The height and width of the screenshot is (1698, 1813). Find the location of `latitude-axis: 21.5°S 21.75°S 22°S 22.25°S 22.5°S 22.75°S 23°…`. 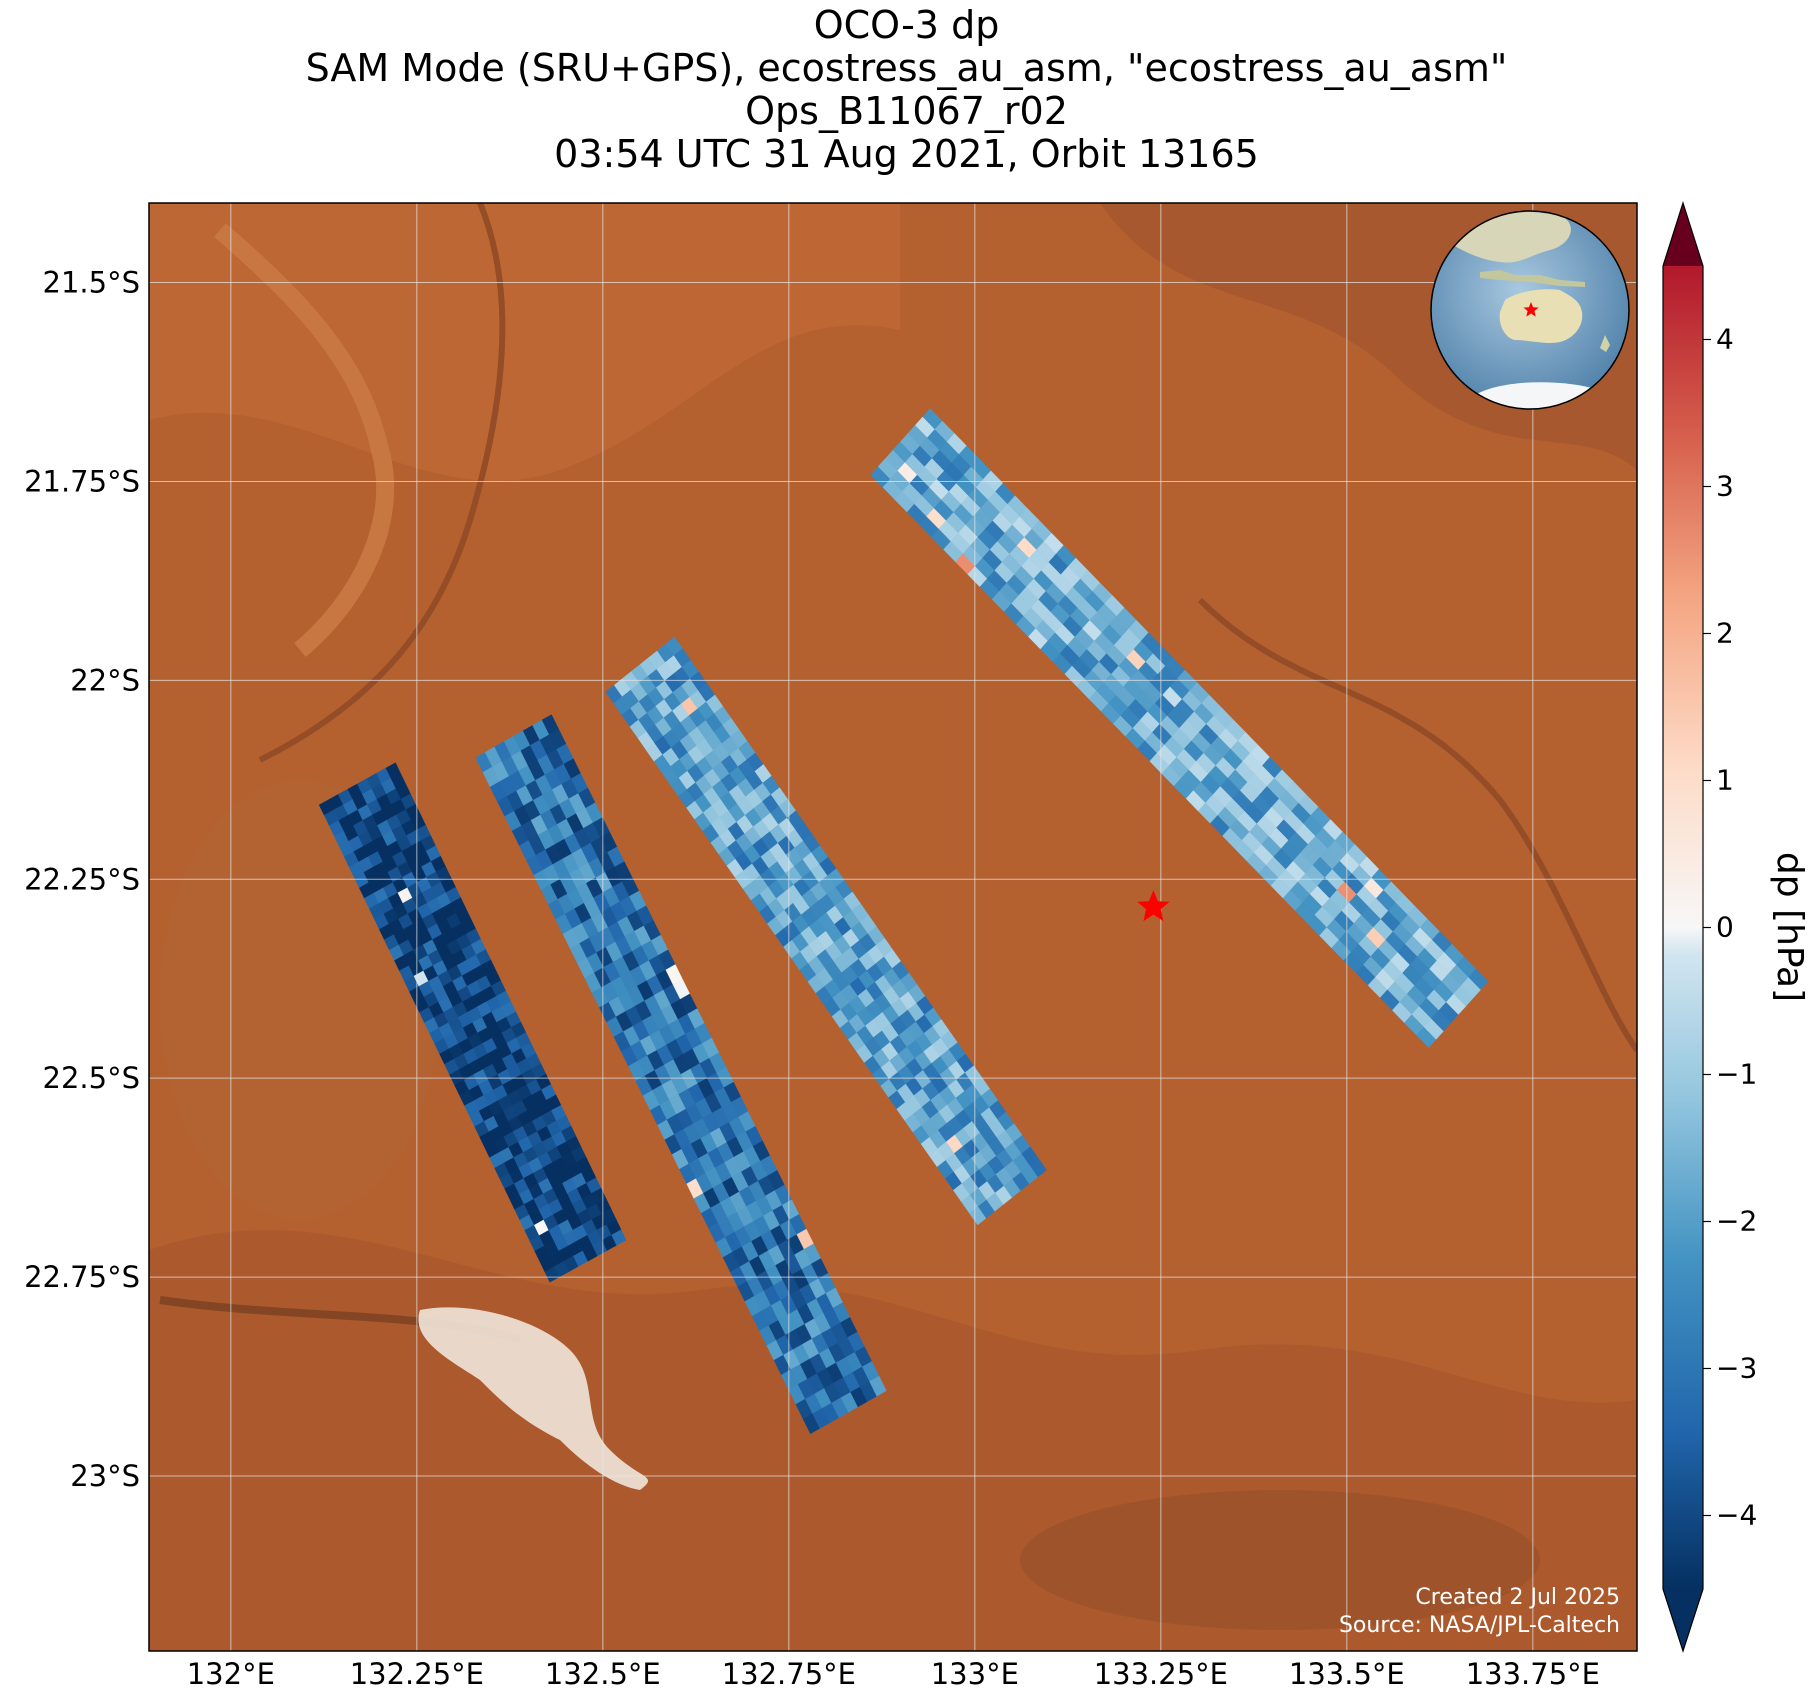

latitude-axis: 21.5°S 21.75°S 22°S 22.25°S 22.5°S 22.75°S 23°… is located at coordinates (82, 879).